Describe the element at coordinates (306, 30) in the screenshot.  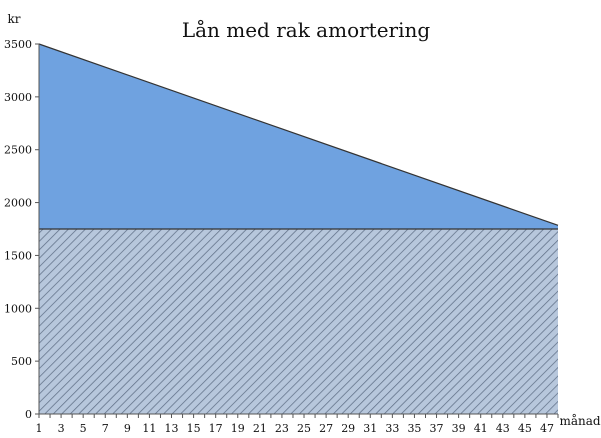
I see `chart-title: Lån med rak amortering` at that location.